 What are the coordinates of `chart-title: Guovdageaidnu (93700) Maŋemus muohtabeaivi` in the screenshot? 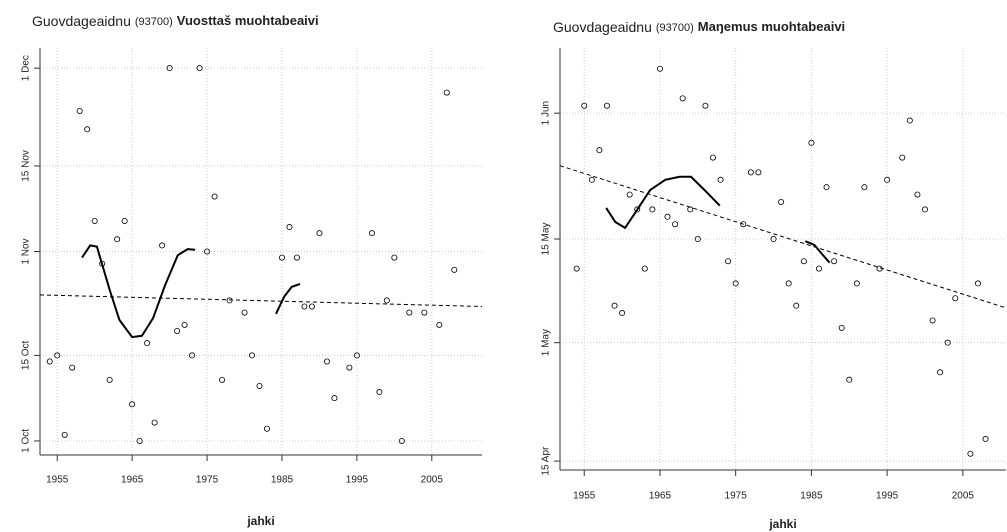 It's located at (699, 27).